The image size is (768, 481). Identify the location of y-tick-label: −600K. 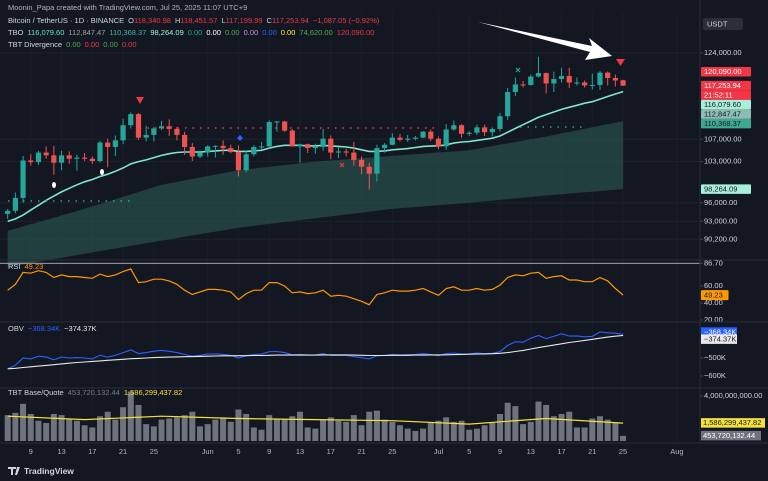
(715, 375).